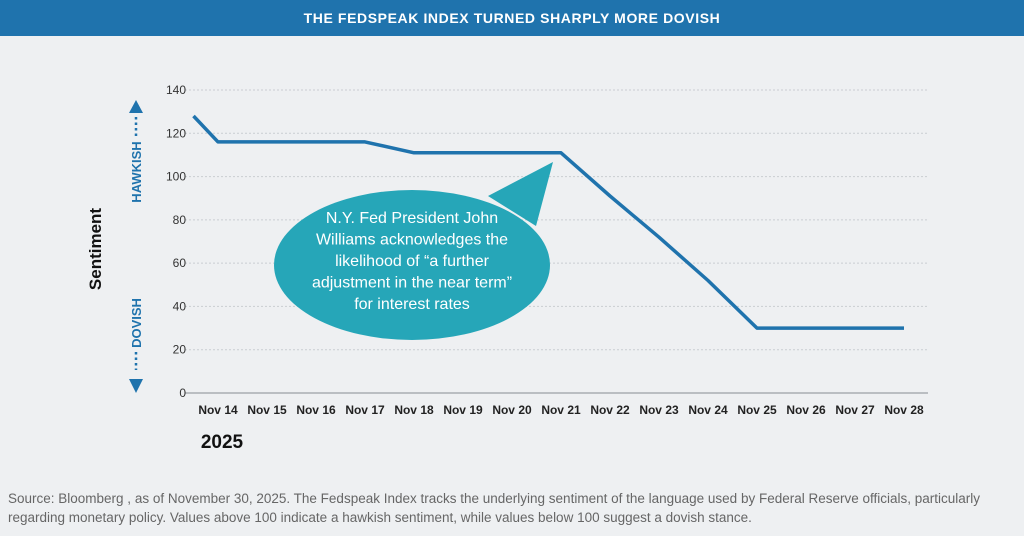 The image size is (1024, 536). What do you see at coordinates (708, 410) in the screenshot?
I see `x-tick-label: Nov 24` at bounding box center [708, 410].